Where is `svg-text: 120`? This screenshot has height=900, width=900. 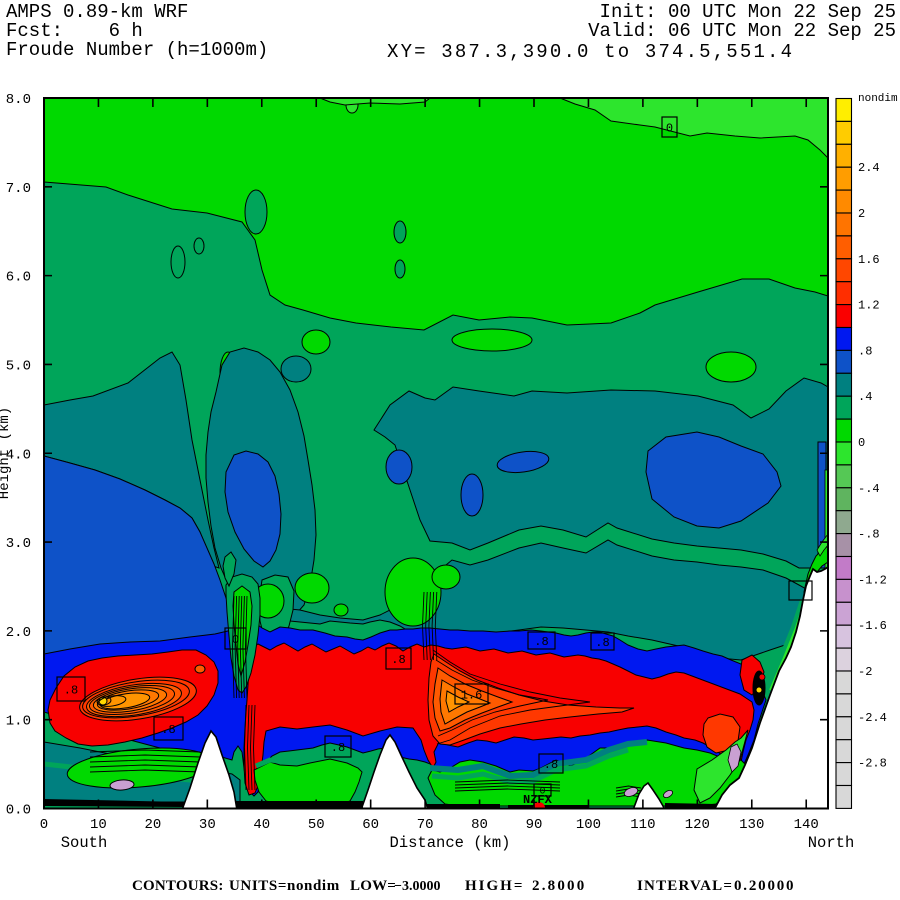 svg-text: 120 is located at coordinates (697, 825).